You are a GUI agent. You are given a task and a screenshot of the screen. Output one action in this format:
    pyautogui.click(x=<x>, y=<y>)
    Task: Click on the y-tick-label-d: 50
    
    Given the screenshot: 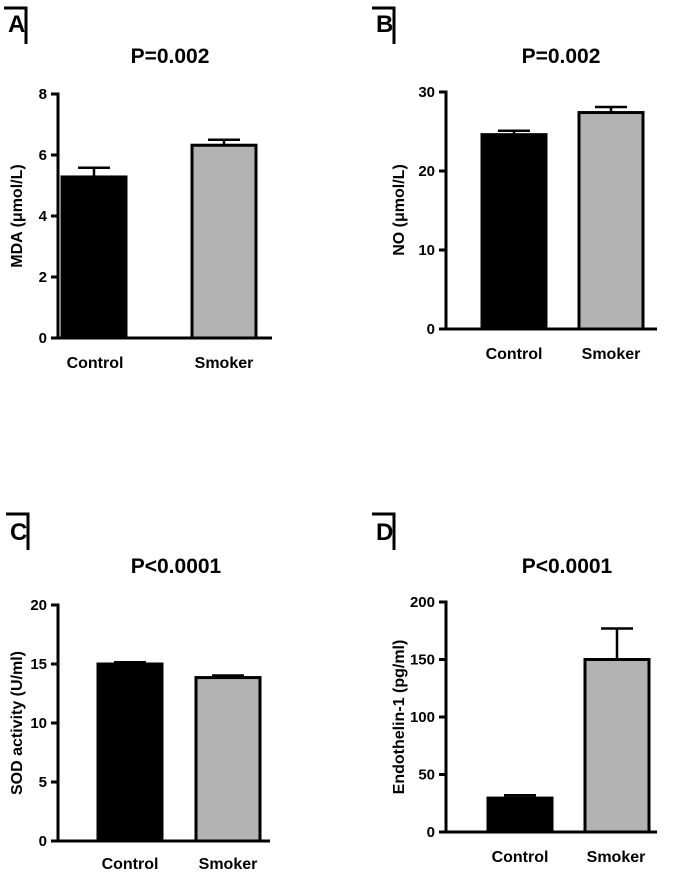 What is the action you would take?
    pyautogui.click(x=426, y=775)
    